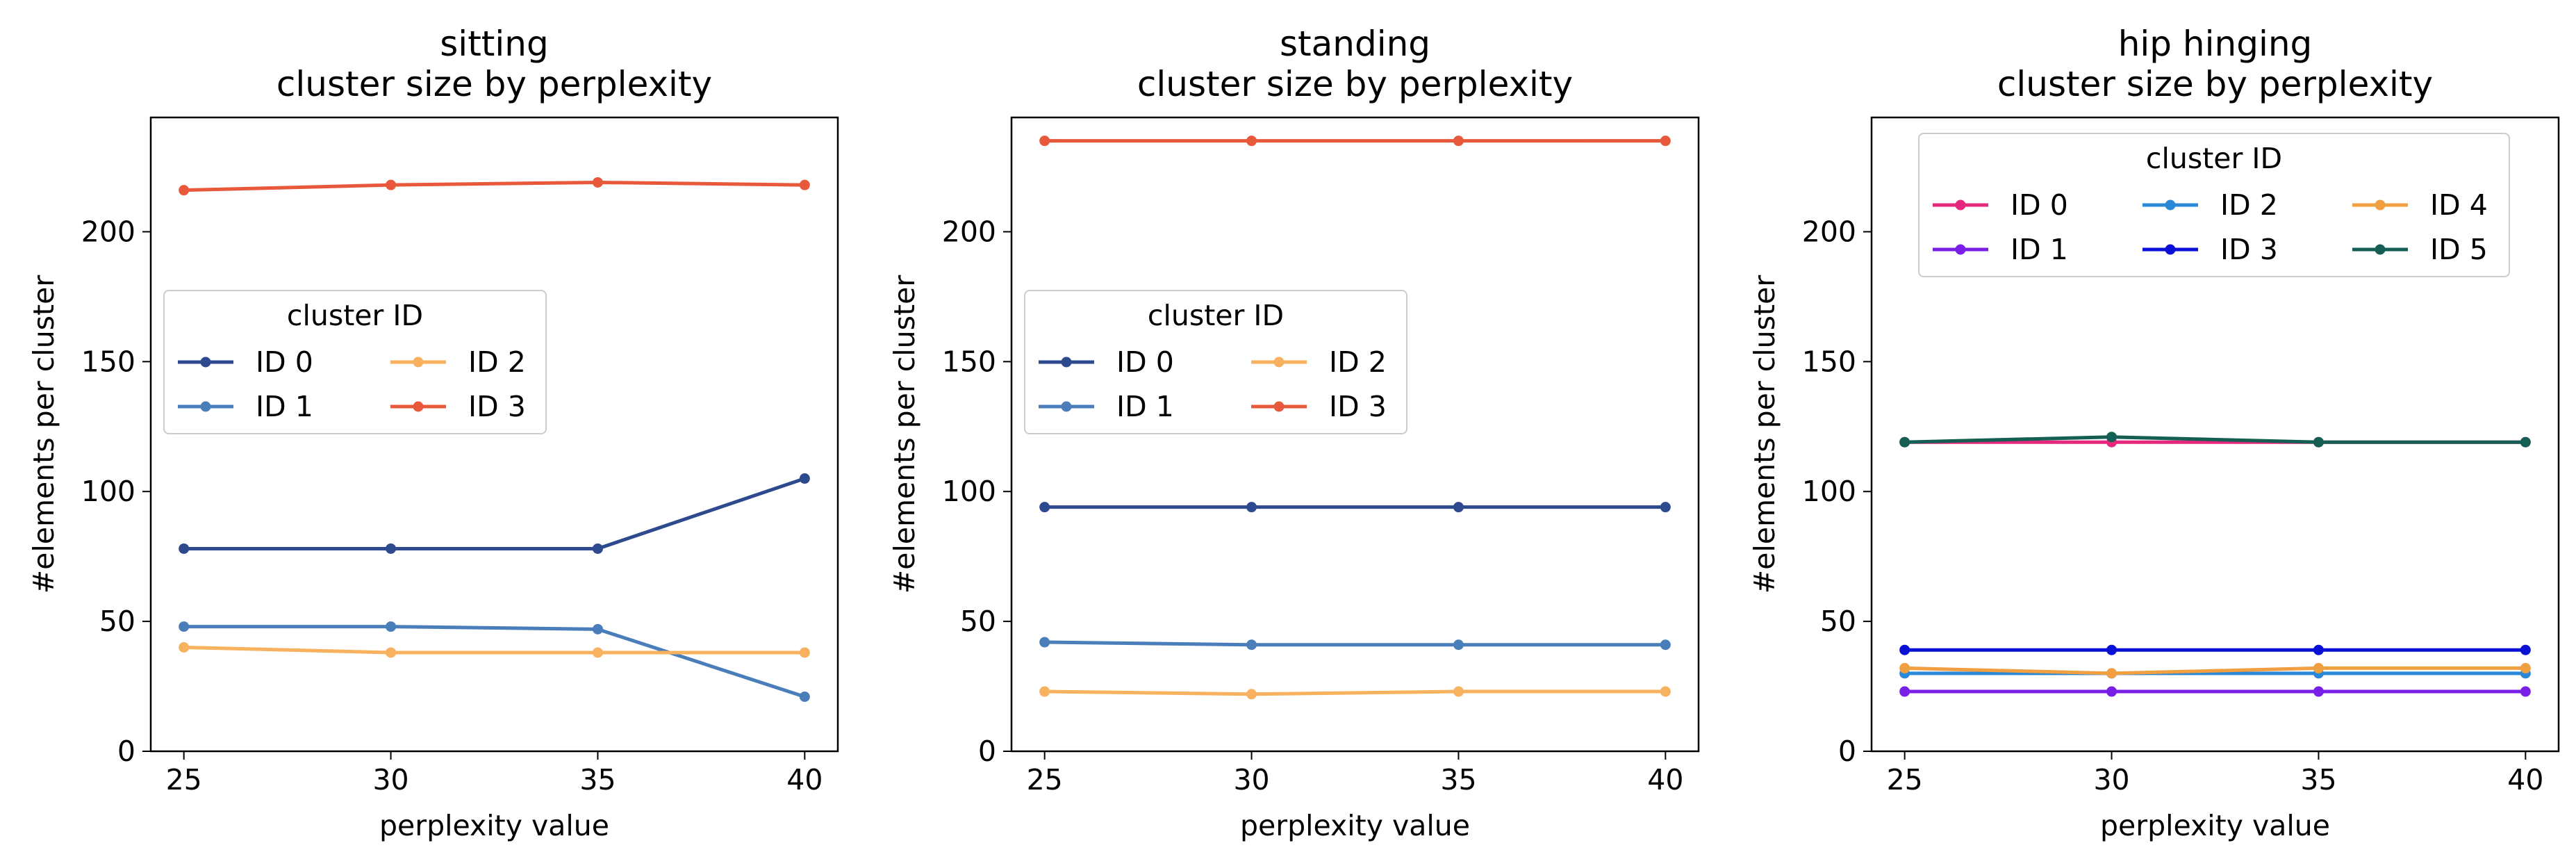 This screenshot has height=859, width=2576. I want to click on y-tick-label: 150, so click(1829, 361).